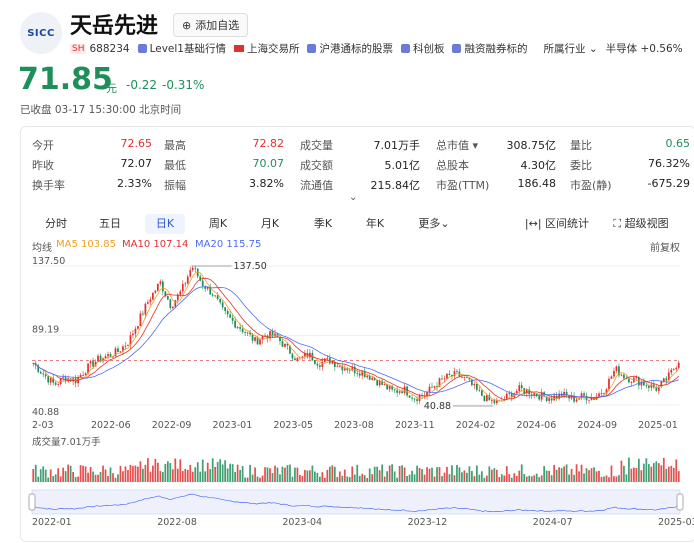  What do you see at coordinates (111, 425) in the screenshot?
I see `x-tick-label: 2022-06` at bounding box center [111, 425].